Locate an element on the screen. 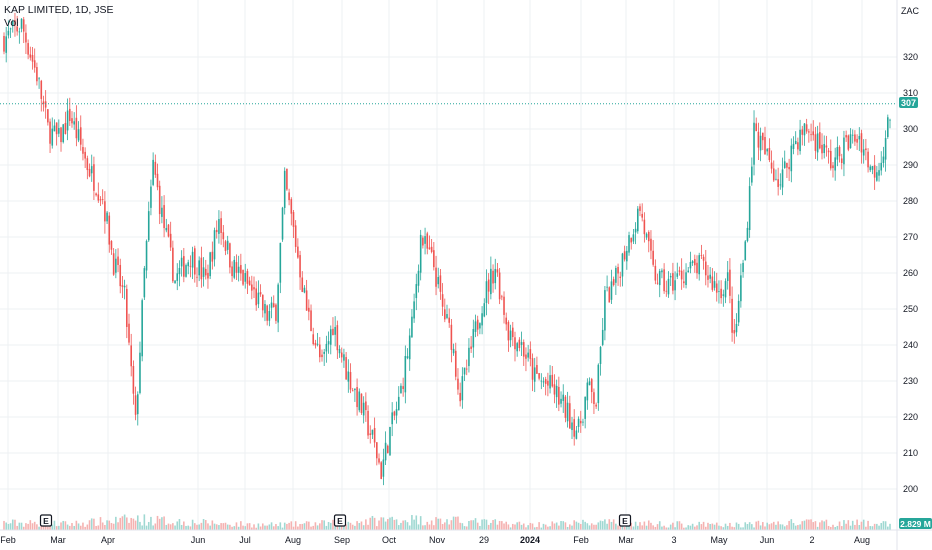 Image resolution: width=932 pixels, height=550 pixels. price-axis: 200 210 220 230 240 250 260 270 280 290 300 310 320 is located at coordinates (910, 273).